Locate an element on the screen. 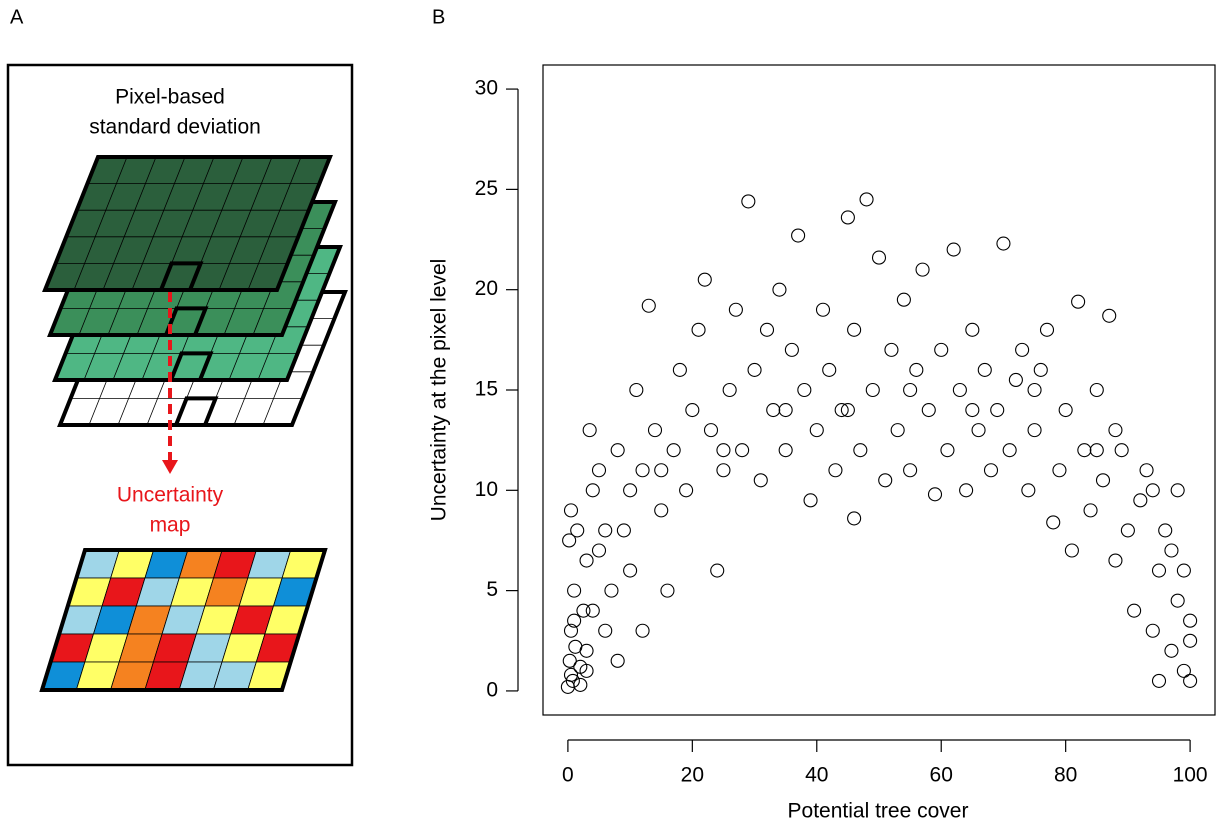  panel-label: B is located at coordinates (438, 17).